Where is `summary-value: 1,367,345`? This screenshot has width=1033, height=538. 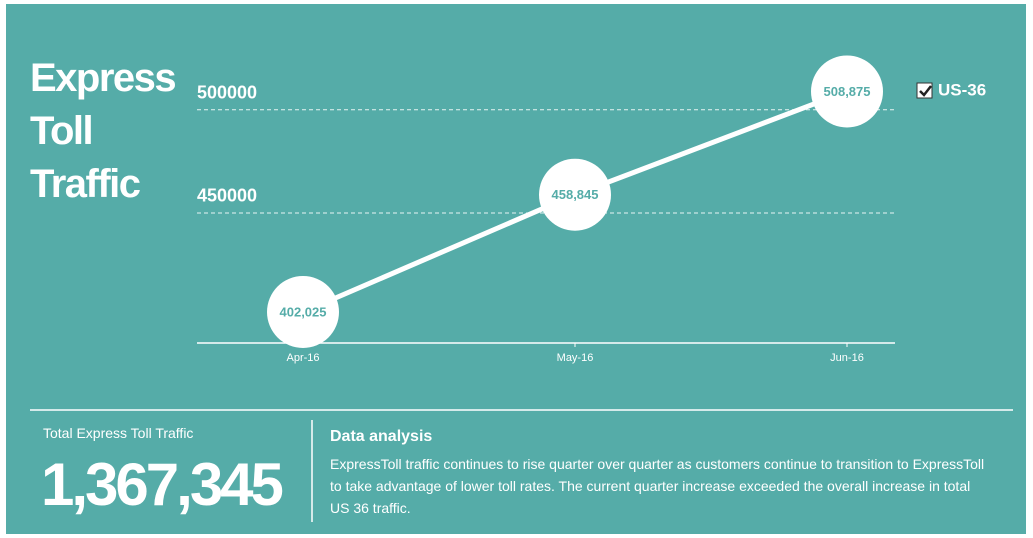 summary-value: 1,367,345 is located at coordinates (162, 484).